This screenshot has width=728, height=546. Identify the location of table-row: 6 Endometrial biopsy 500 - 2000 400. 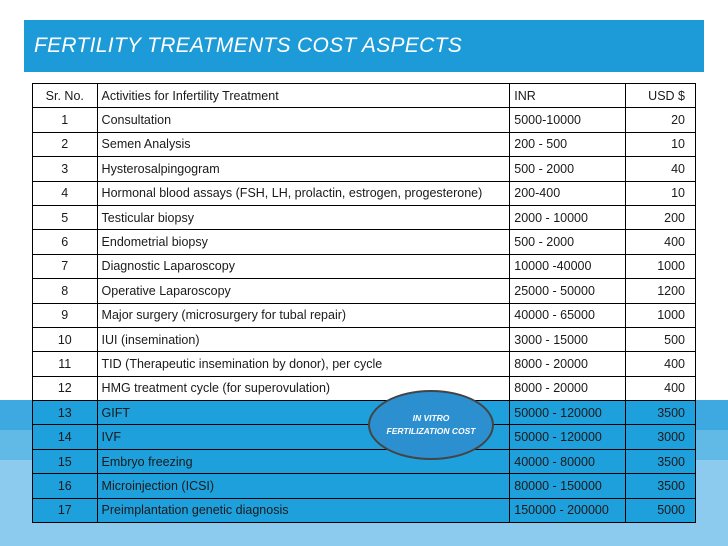
(364, 242).